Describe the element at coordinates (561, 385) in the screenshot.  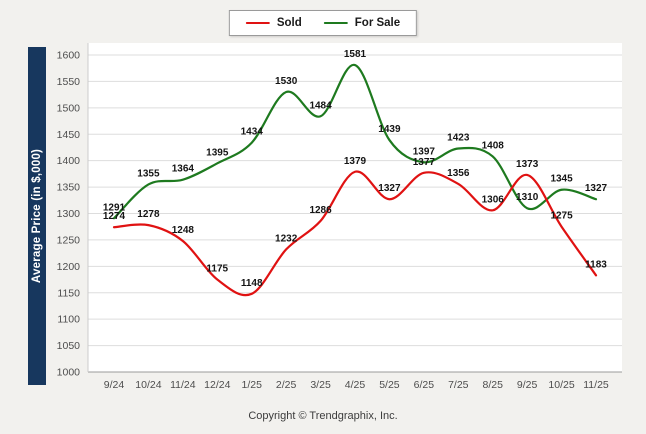
I see `svg-text: 10/25` at that location.